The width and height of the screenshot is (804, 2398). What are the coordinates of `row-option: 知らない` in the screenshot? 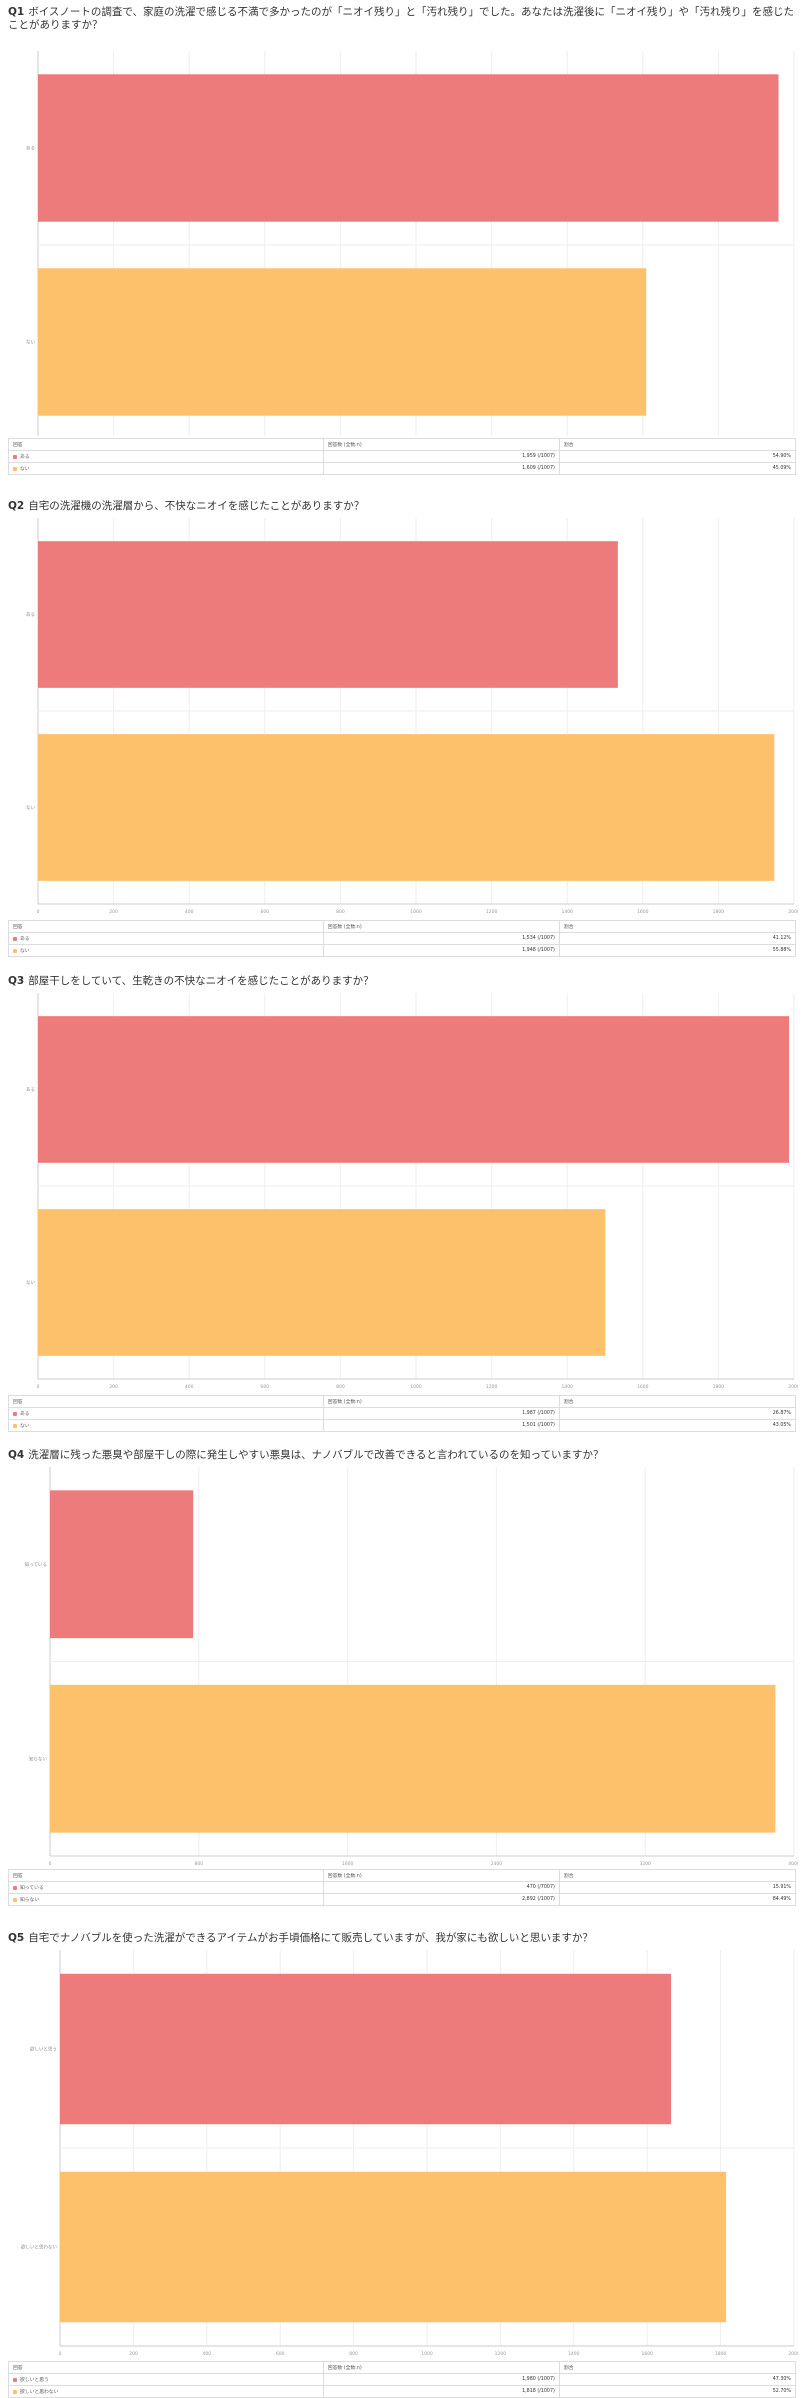 It's located at (166, 1899).